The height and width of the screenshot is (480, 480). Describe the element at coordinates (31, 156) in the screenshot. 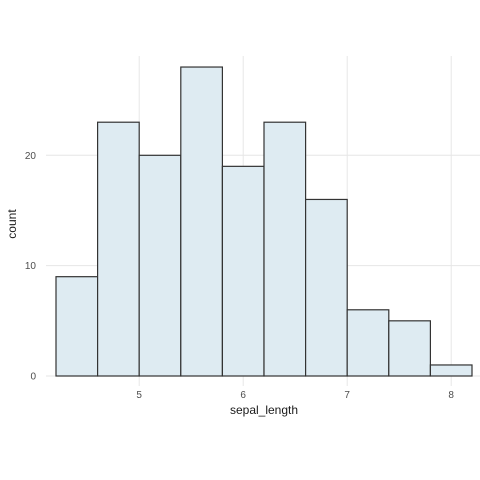

I see `y-tick-label: 20` at that location.